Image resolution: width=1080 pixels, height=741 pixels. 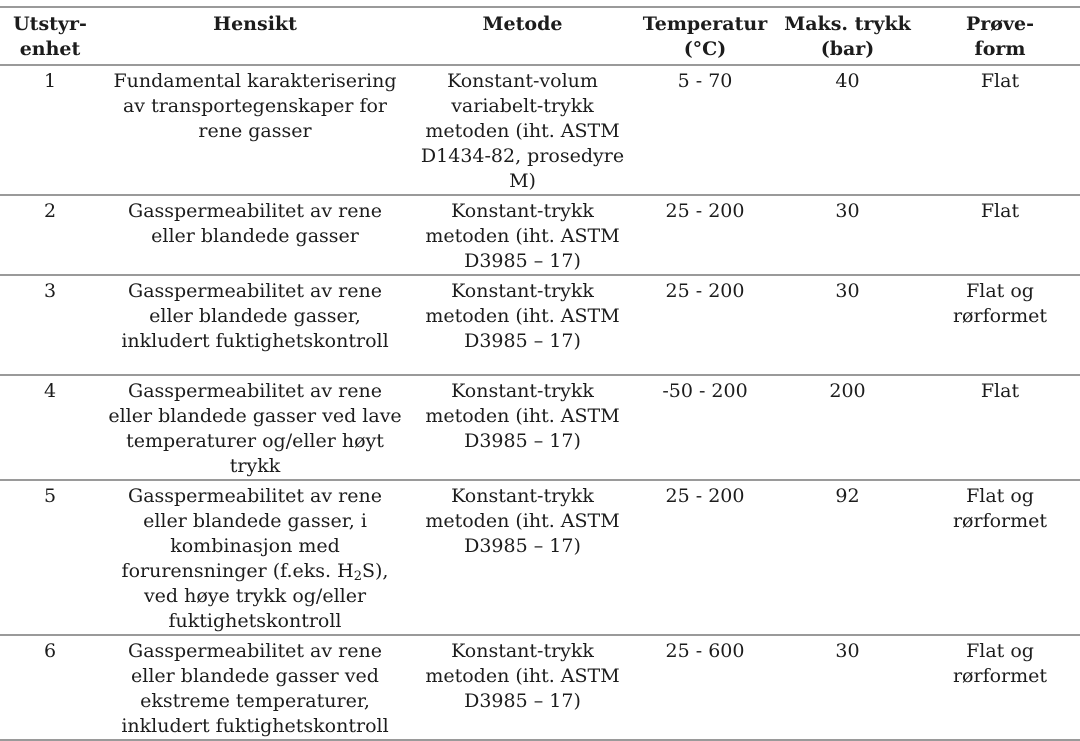 I want to click on cell-unit: 3, so click(x=50, y=291).